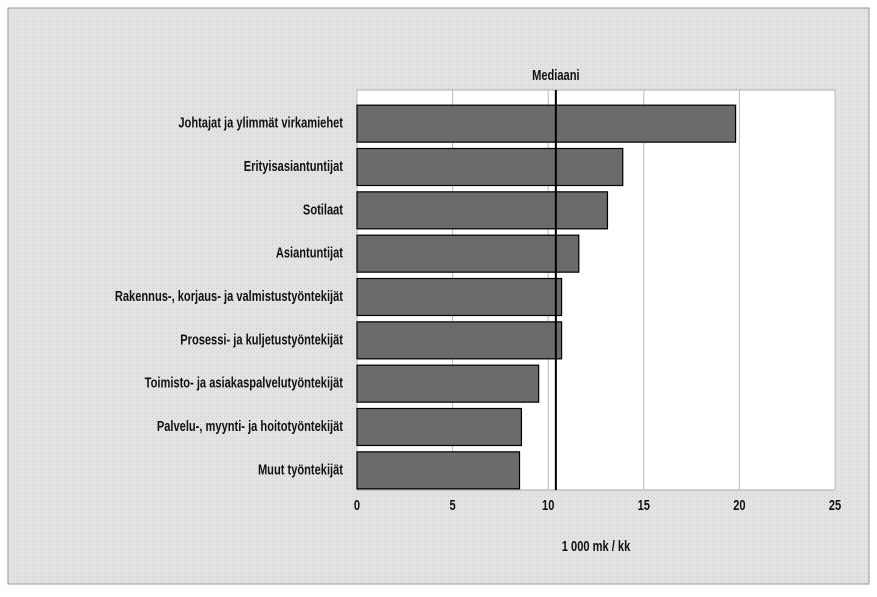 The image size is (877, 597). I want to click on y-tick-label: Toimisto- ja asiakaspalvelutyöntekijät, so click(244, 382).